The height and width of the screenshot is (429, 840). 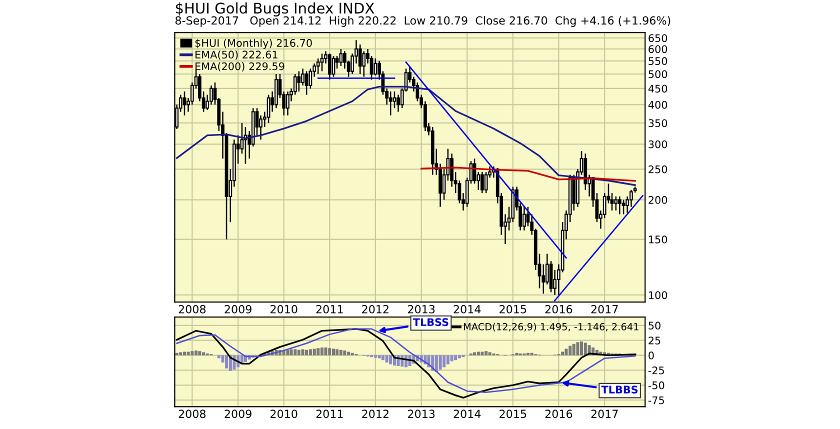 I want to click on y-tick-label: 50, so click(x=654, y=326).